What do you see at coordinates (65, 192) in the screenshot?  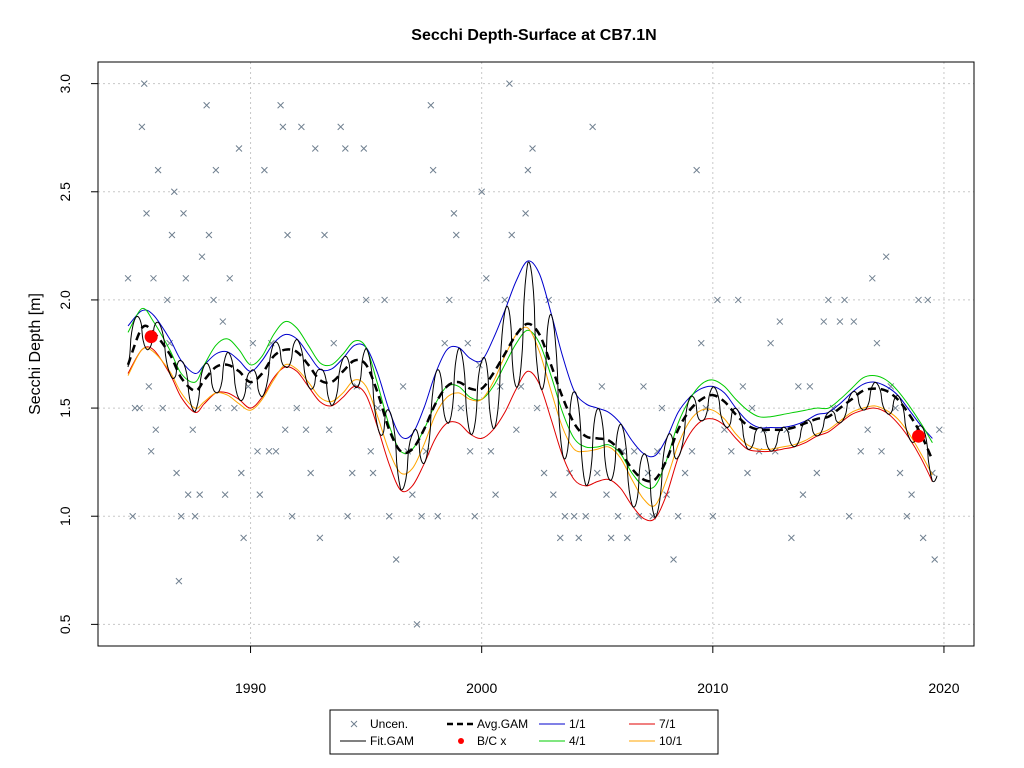 I see `y-tick-label: 2.5` at bounding box center [65, 192].